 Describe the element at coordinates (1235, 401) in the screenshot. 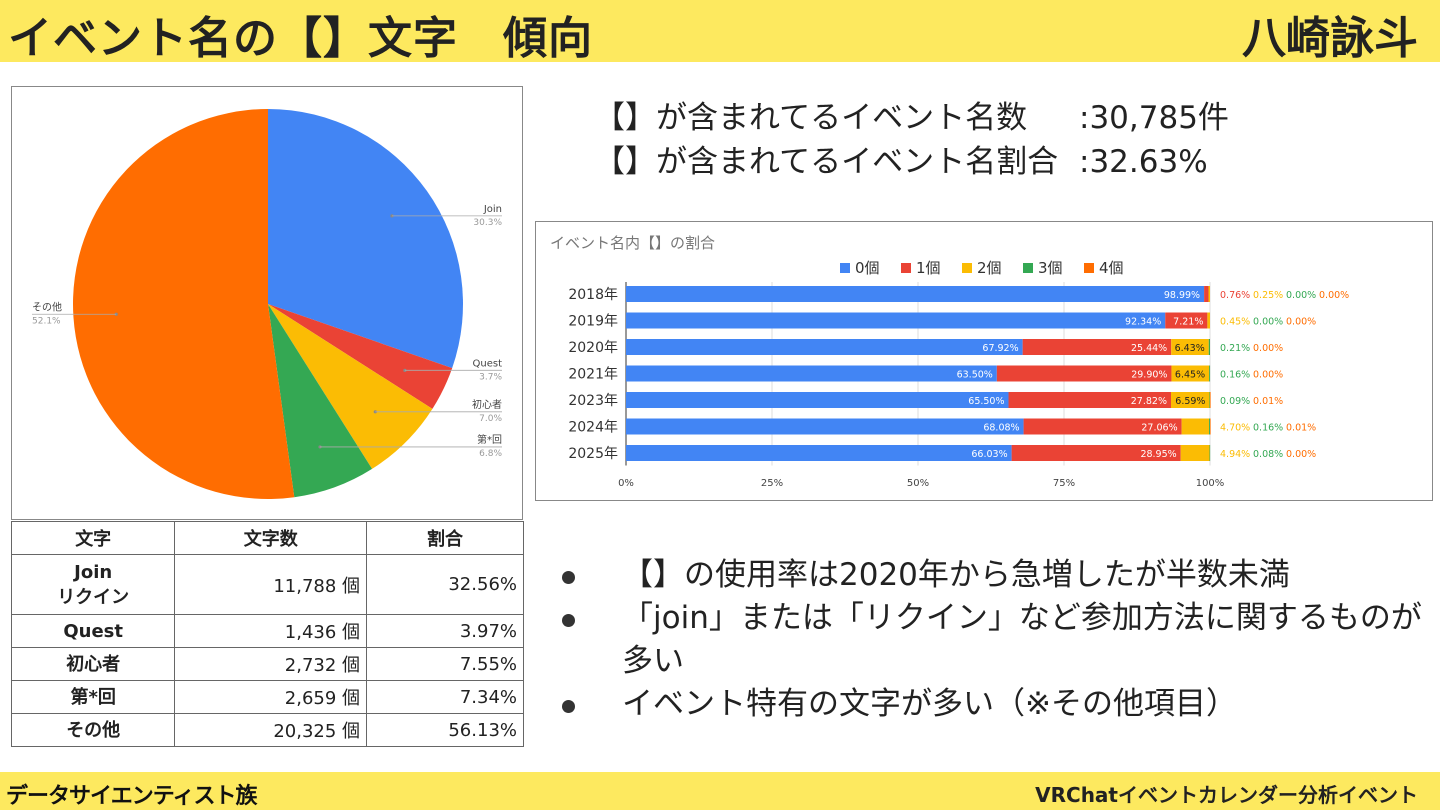

I see `bar-outside-label: 0.09%` at that location.